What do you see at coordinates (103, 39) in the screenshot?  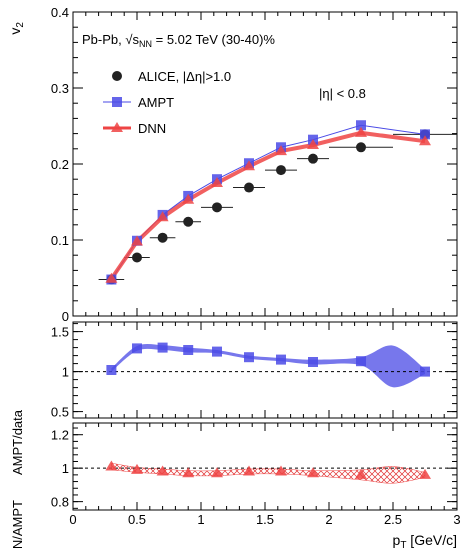 I see `system-annotation-part: Pb-Pb,` at bounding box center [103, 39].